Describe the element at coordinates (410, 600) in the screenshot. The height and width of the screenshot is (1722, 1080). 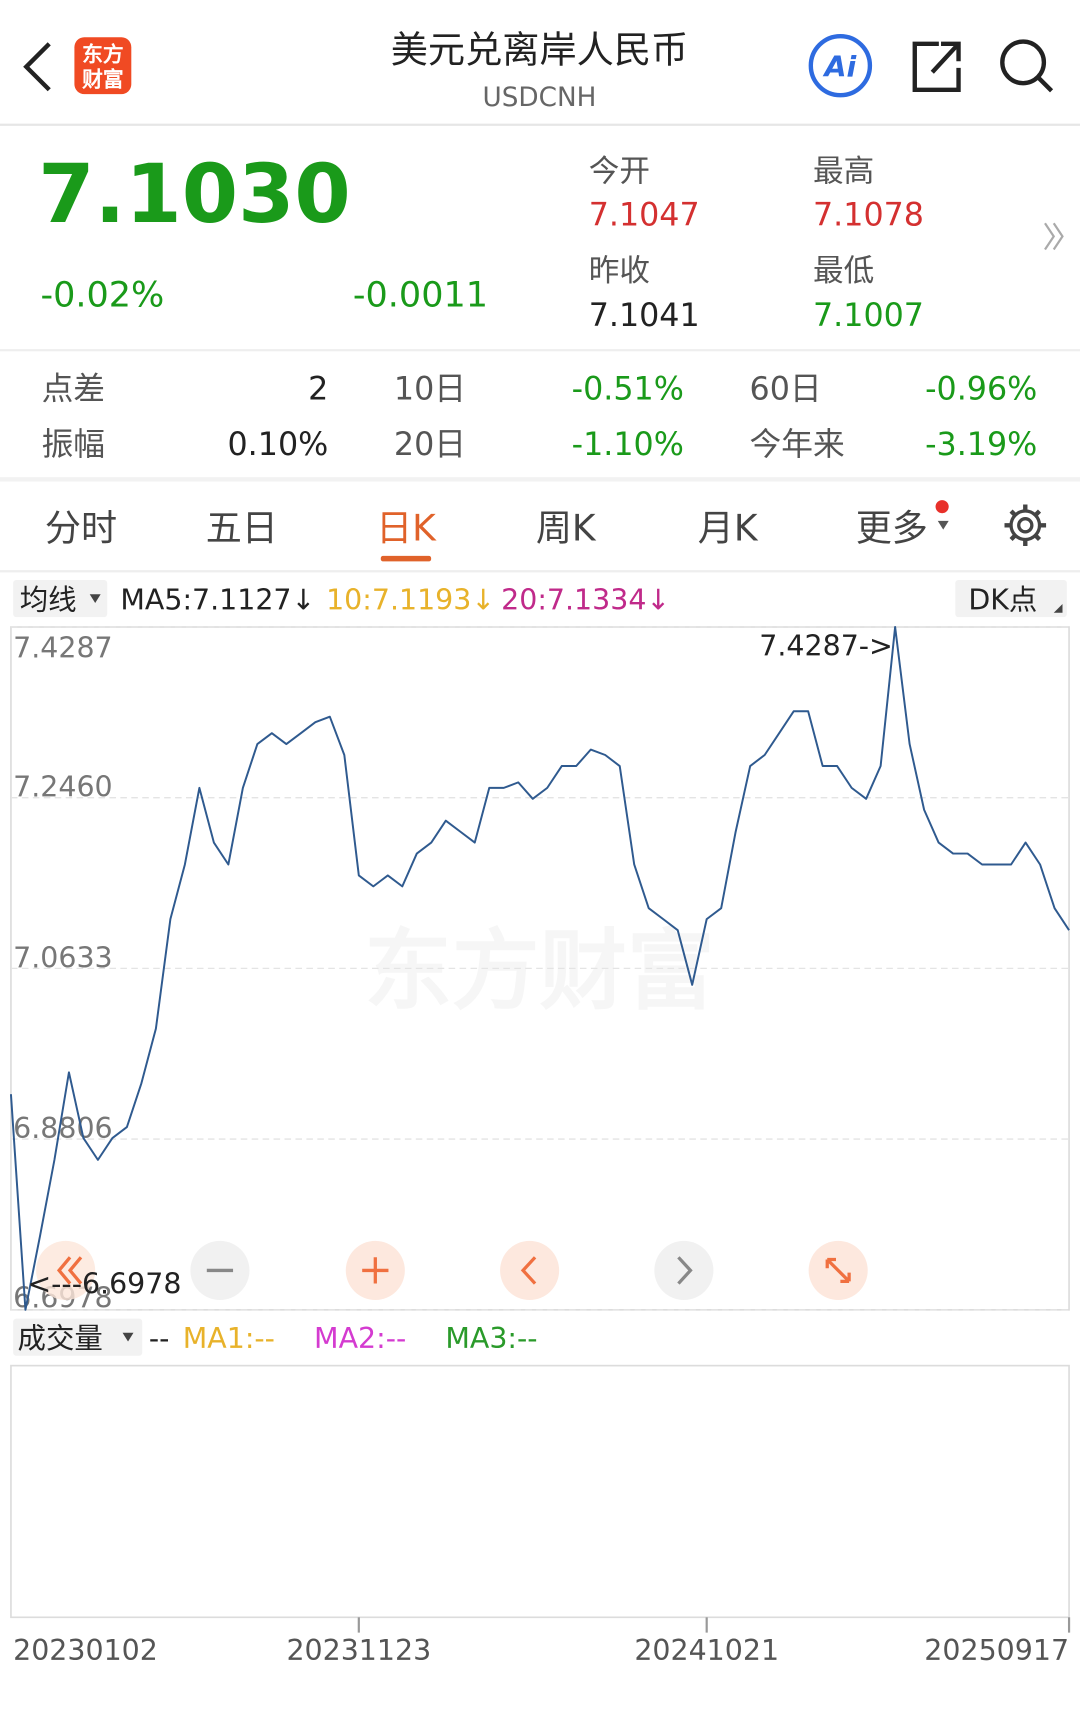
I see `ma-value: 10:7.1193↓` at that location.